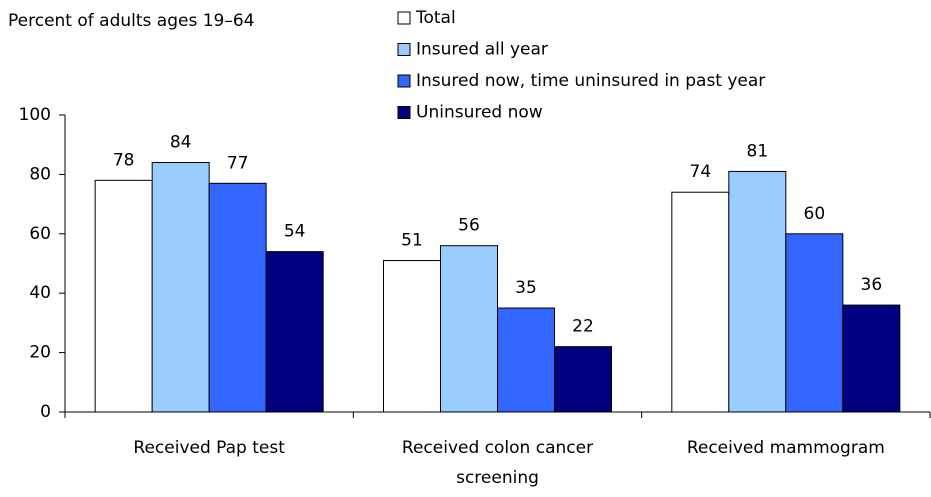  I want to click on value-label: 81, so click(758, 151).